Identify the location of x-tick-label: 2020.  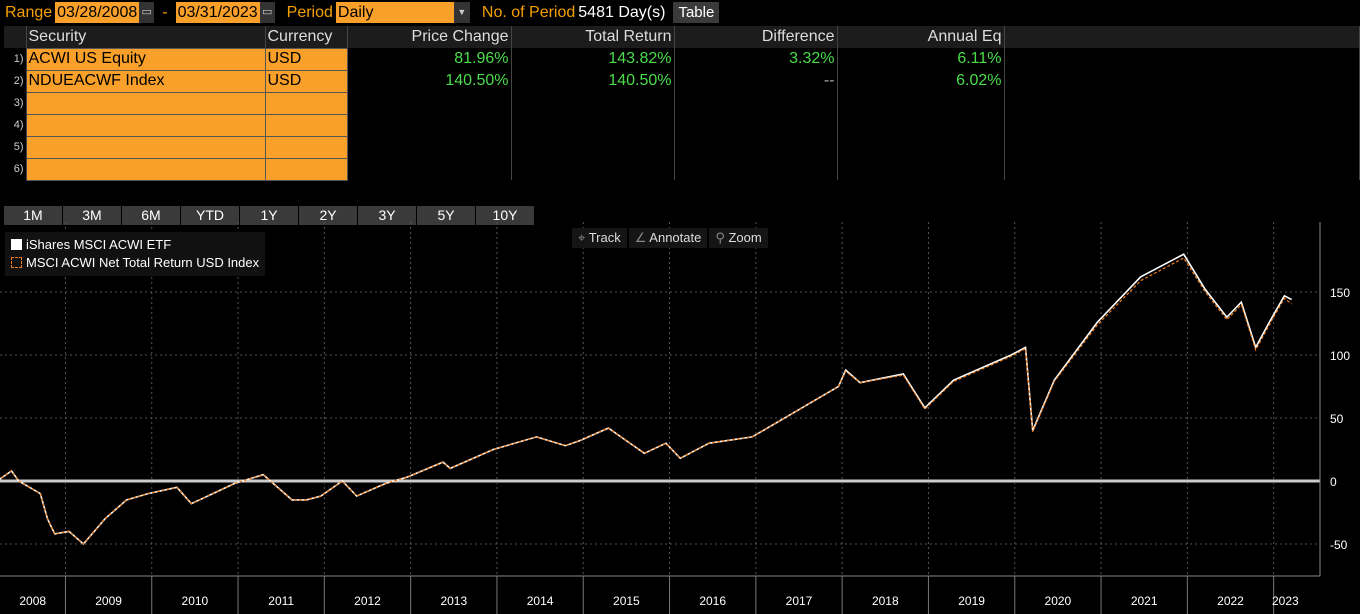
(1058, 601).